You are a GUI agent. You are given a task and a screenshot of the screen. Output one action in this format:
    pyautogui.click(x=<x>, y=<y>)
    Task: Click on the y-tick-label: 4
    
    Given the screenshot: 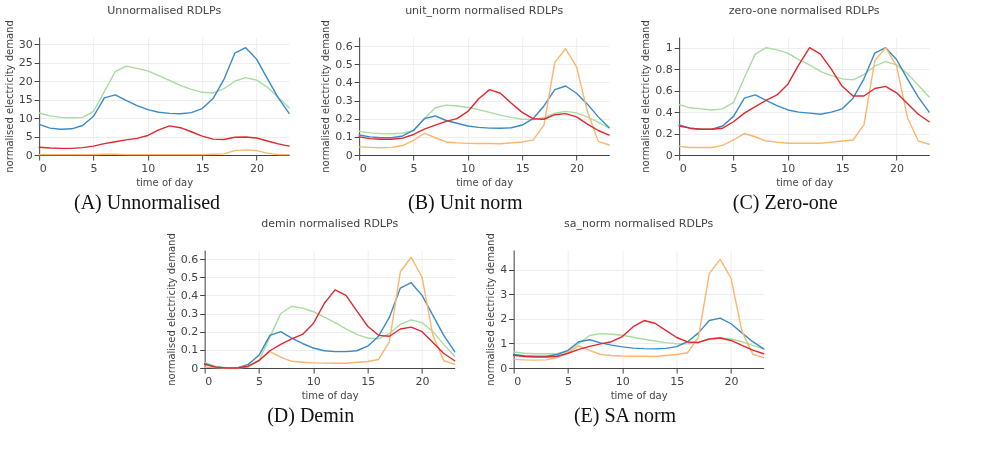 What is the action you would take?
    pyautogui.click(x=504, y=270)
    